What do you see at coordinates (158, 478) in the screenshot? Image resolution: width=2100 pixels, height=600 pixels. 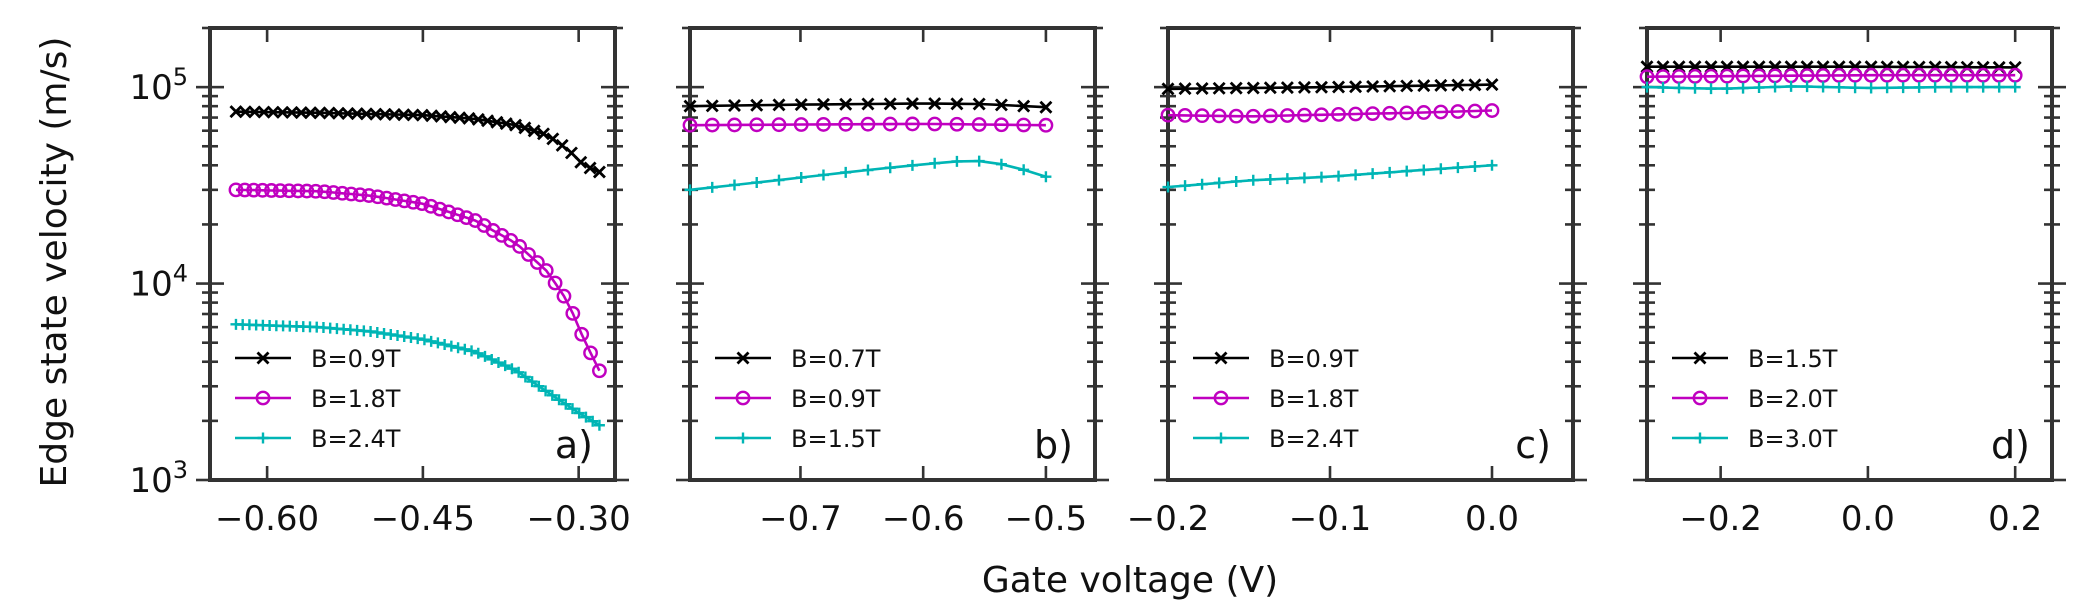 I see `y-tick-label: 103` at bounding box center [158, 478].